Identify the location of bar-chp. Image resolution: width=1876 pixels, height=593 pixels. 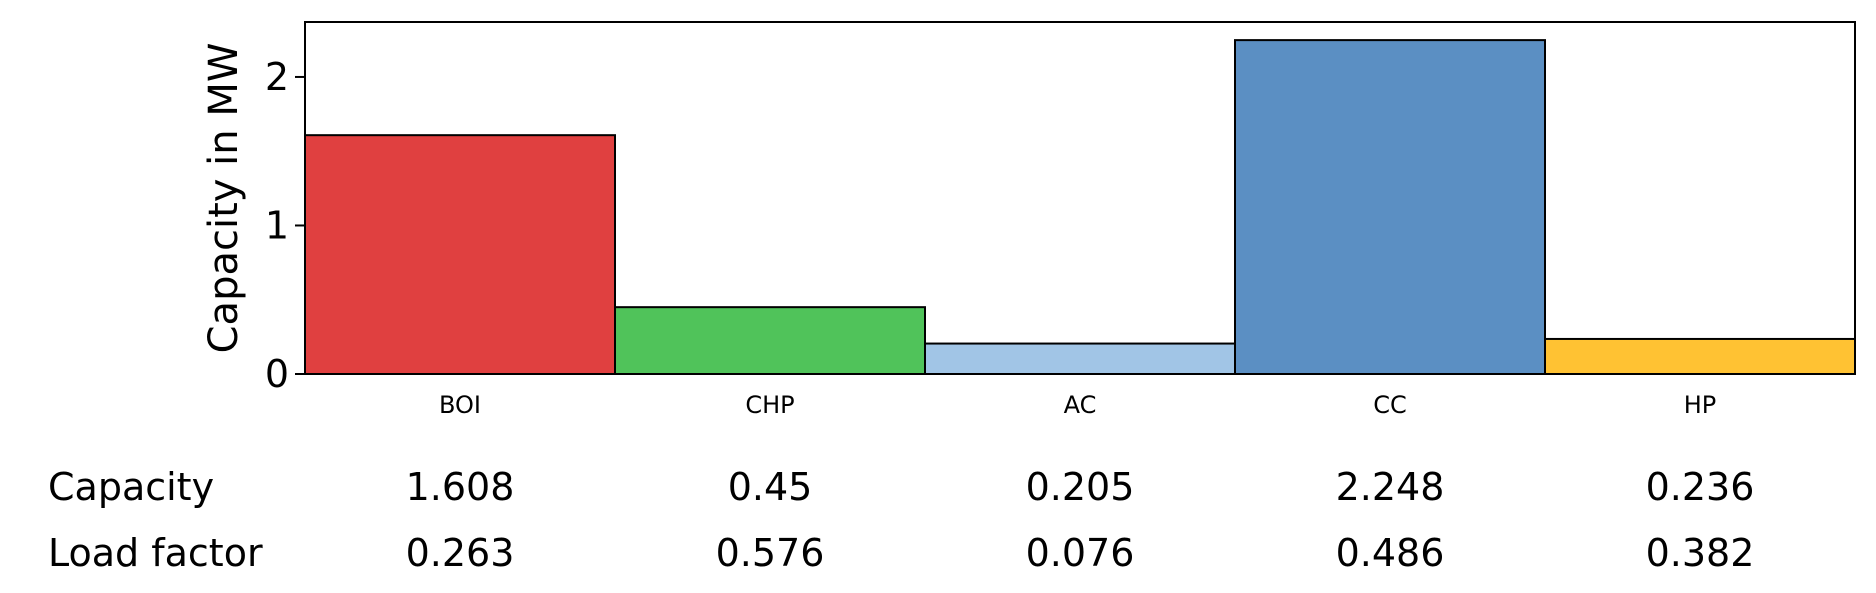
(770, 340).